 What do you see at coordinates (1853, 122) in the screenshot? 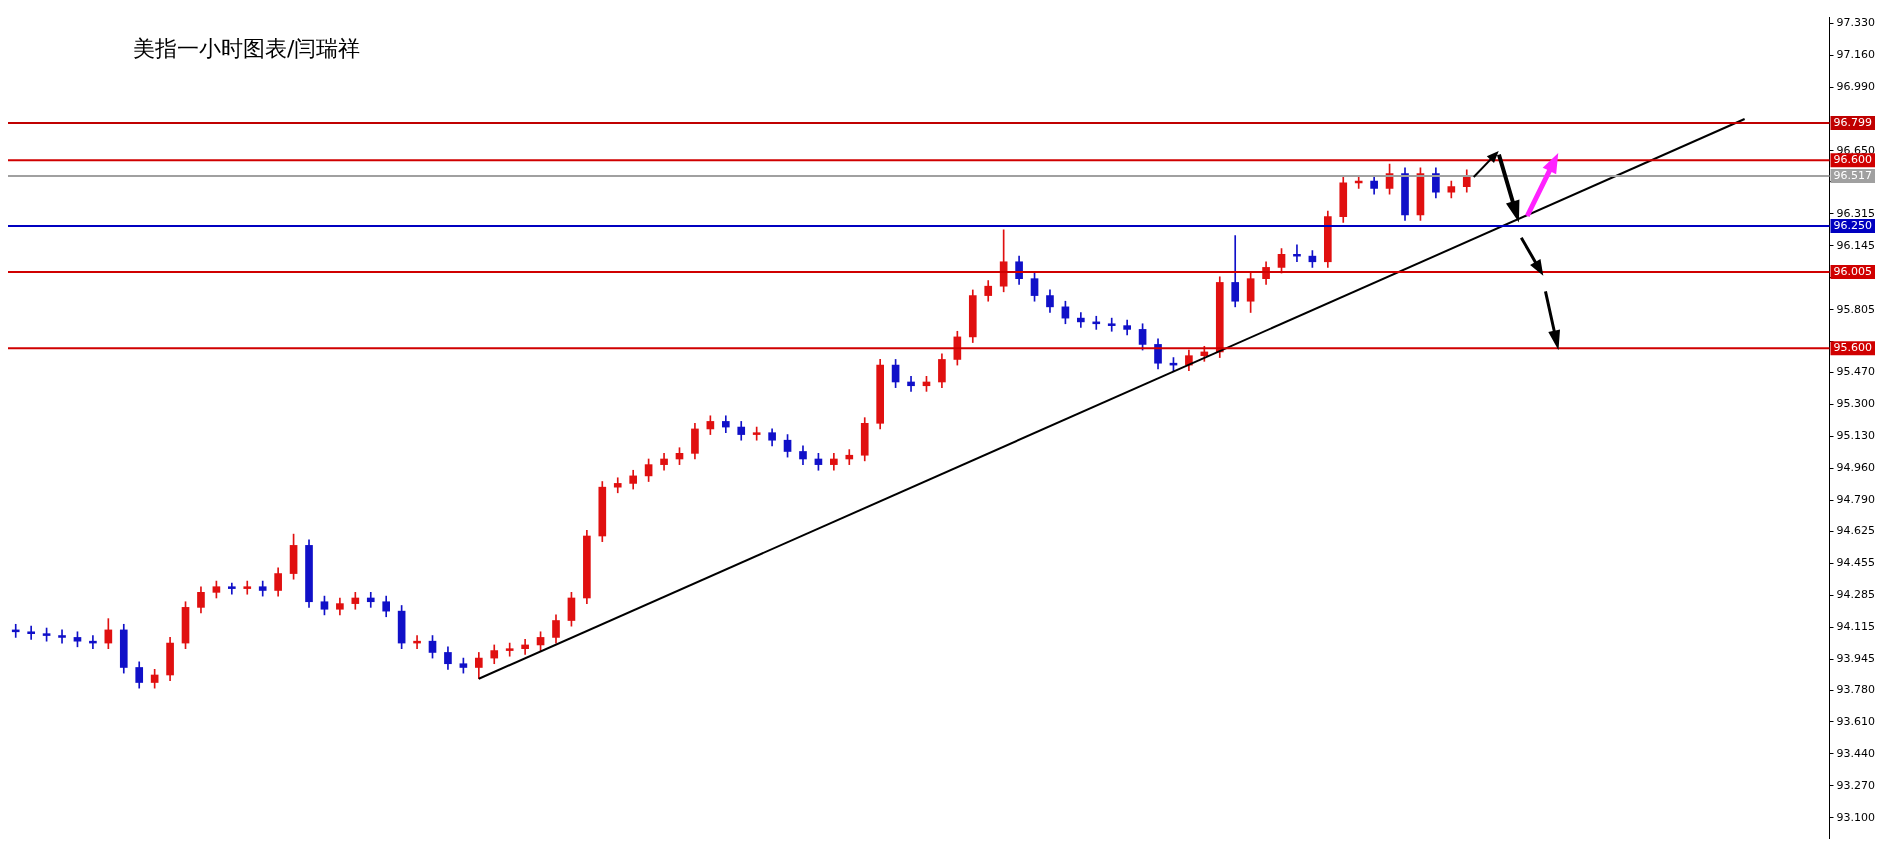
I see `ref-line-label: 96.799` at bounding box center [1853, 122].